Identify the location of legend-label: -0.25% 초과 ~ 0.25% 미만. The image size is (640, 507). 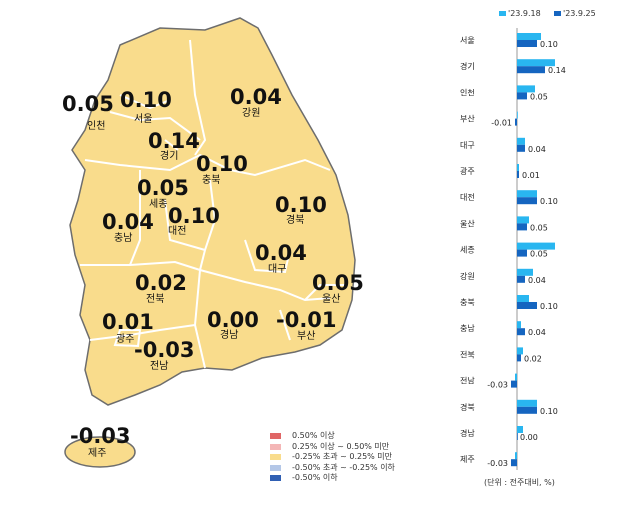
(342, 456).